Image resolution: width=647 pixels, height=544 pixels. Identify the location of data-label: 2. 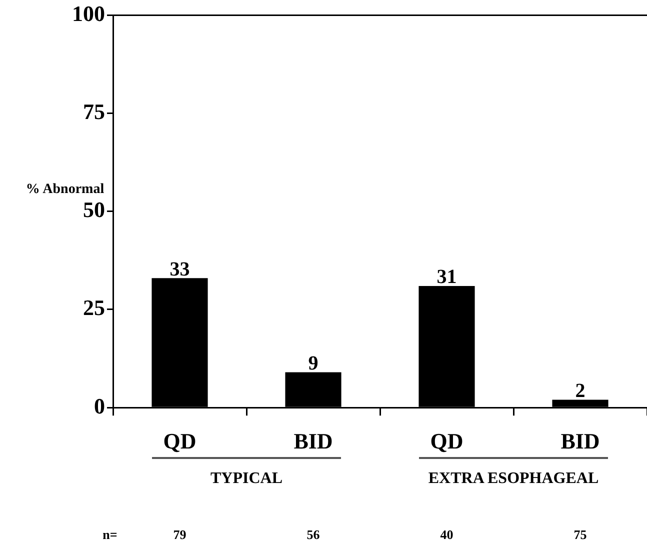
(580, 391).